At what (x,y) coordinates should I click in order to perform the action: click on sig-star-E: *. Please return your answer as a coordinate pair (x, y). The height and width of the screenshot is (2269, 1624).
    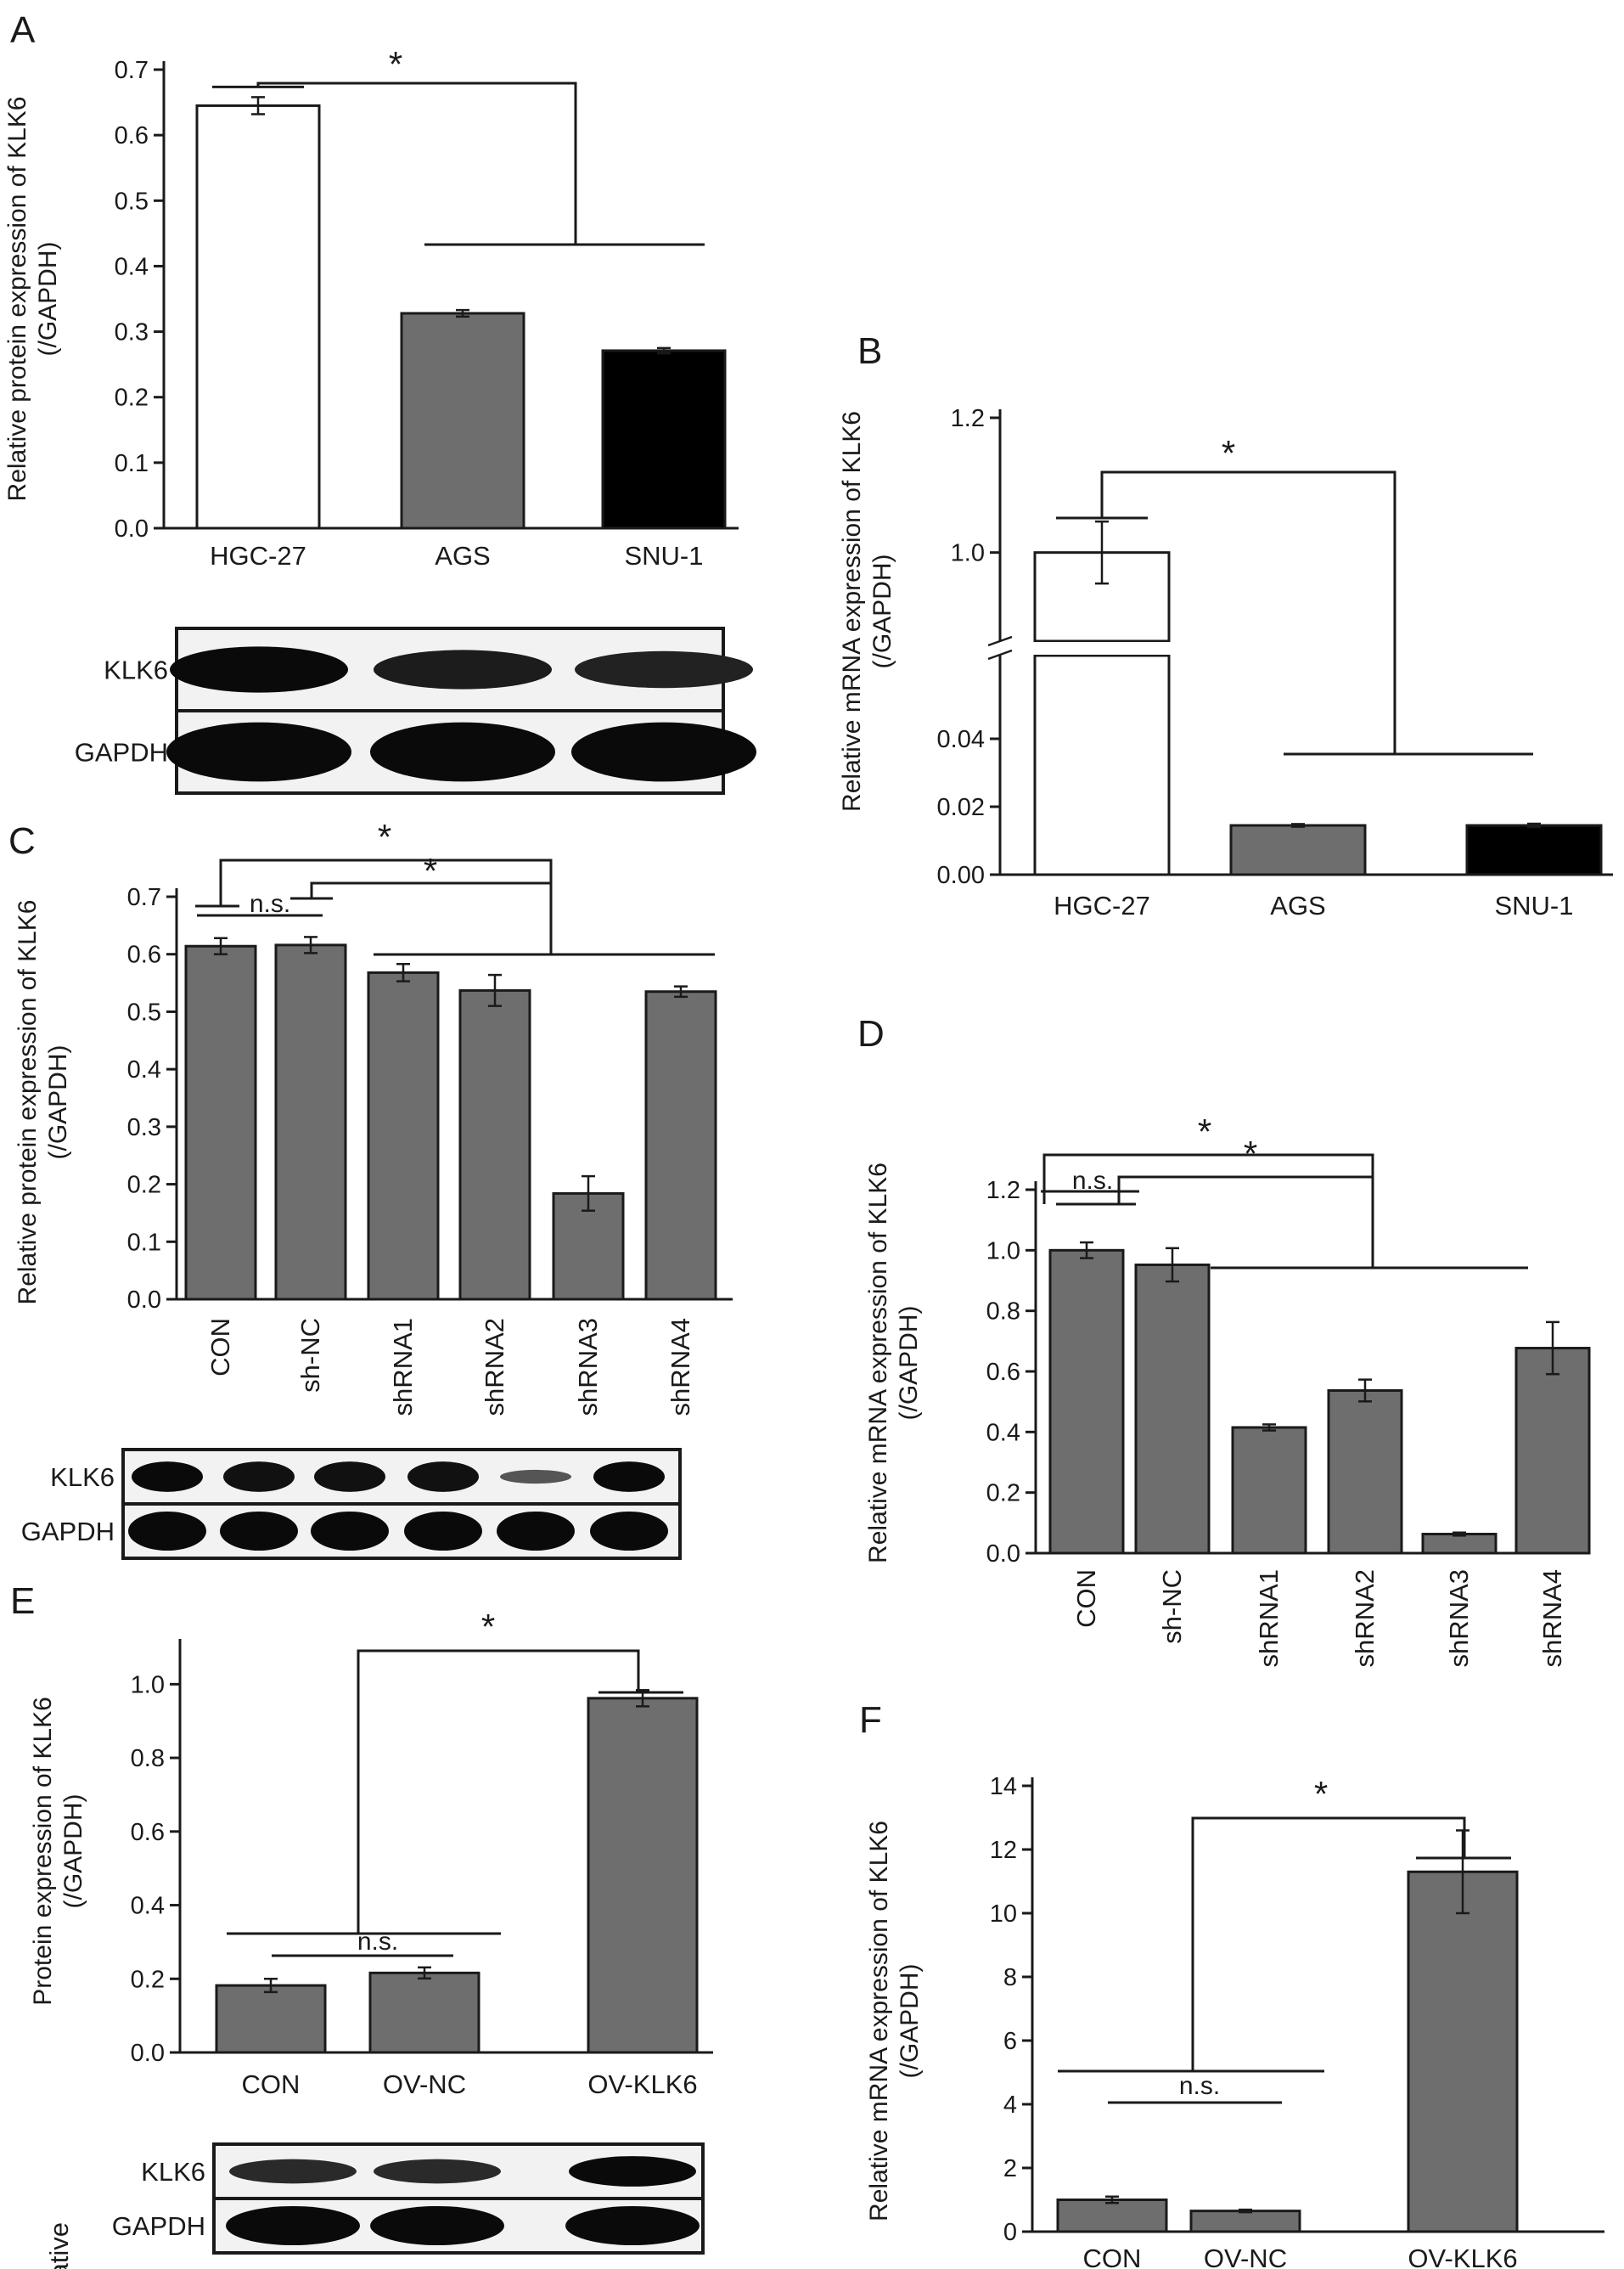
    Looking at the image, I should click on (488, 1627).